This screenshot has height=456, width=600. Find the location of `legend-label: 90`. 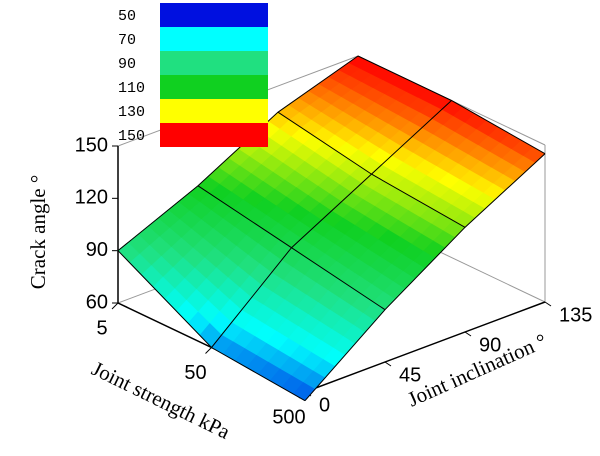

legend-label: 90 is located at coordinates (127, 64).